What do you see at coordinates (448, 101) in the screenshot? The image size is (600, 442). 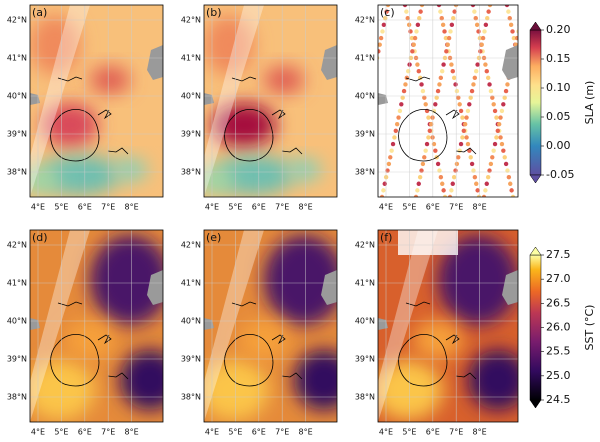 I see `panel-frame` at bounding box center [448, 101].